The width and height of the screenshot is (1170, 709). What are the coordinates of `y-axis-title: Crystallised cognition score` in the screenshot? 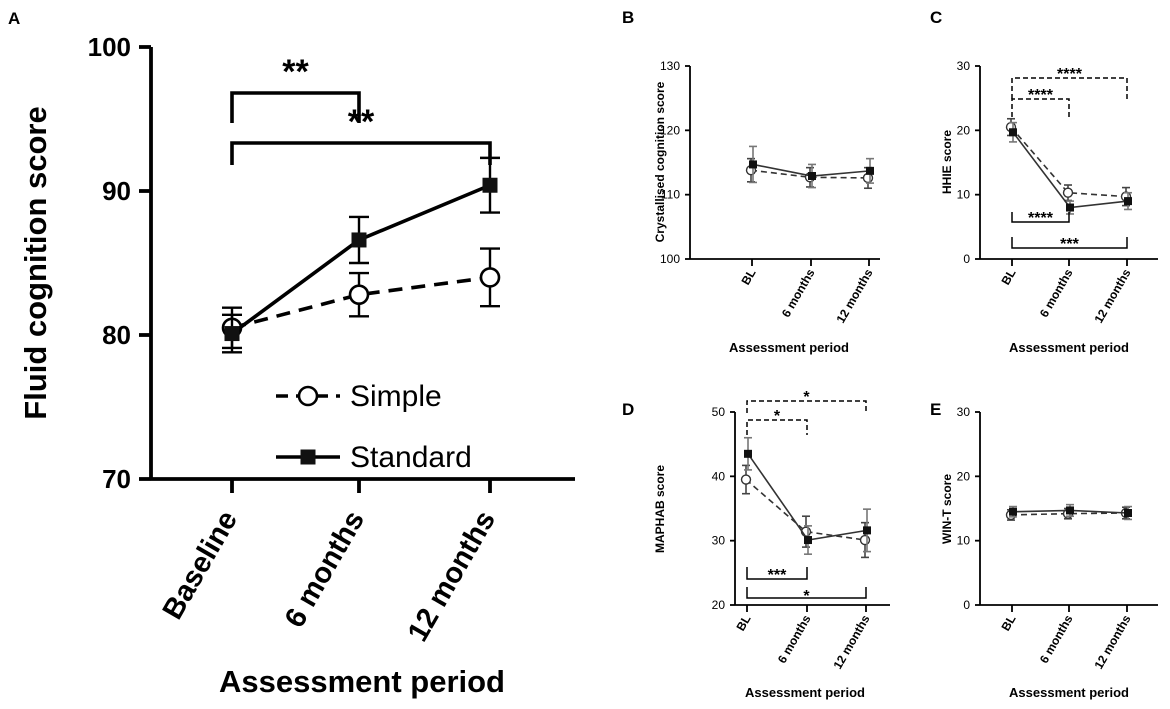 It's located at (660, 161).